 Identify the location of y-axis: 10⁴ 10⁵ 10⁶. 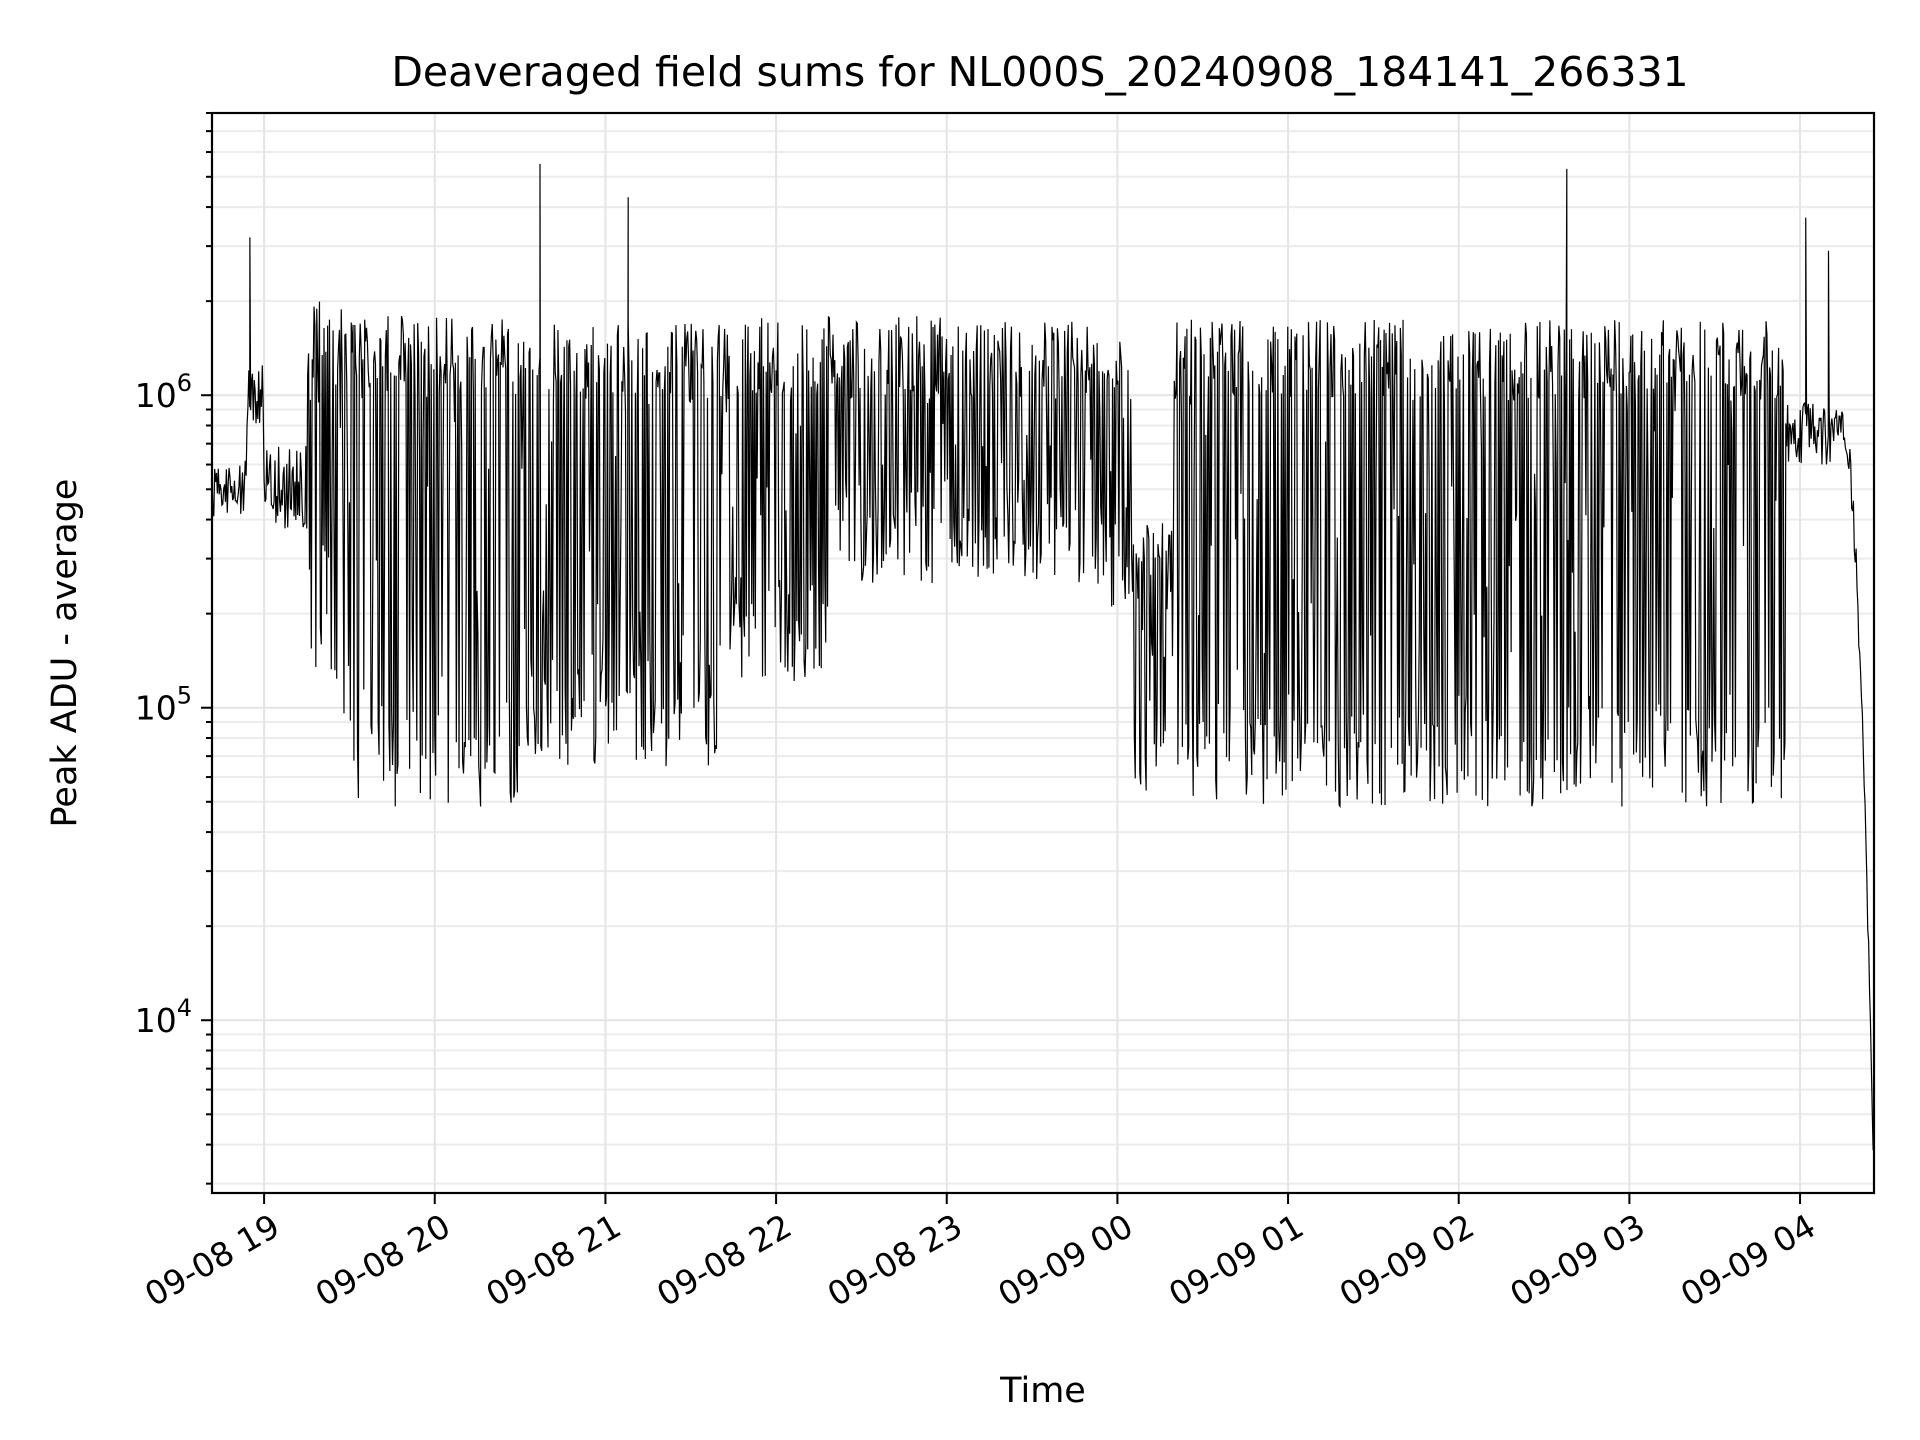
(173, 648).